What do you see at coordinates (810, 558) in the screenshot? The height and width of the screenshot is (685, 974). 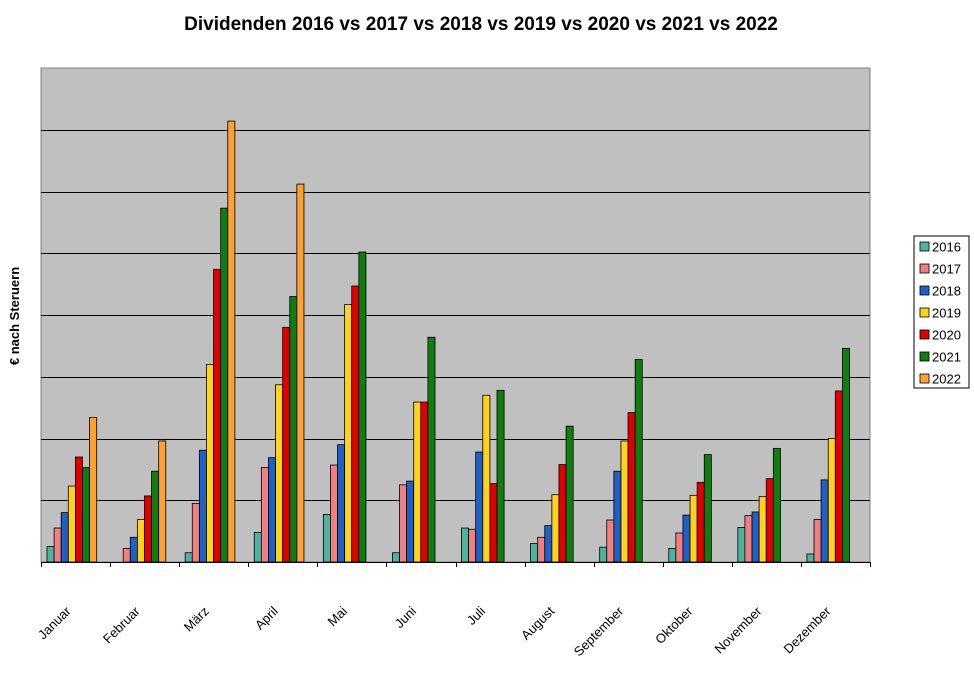 I see `bar-2016-dezember` at bounding box center [810, 558].